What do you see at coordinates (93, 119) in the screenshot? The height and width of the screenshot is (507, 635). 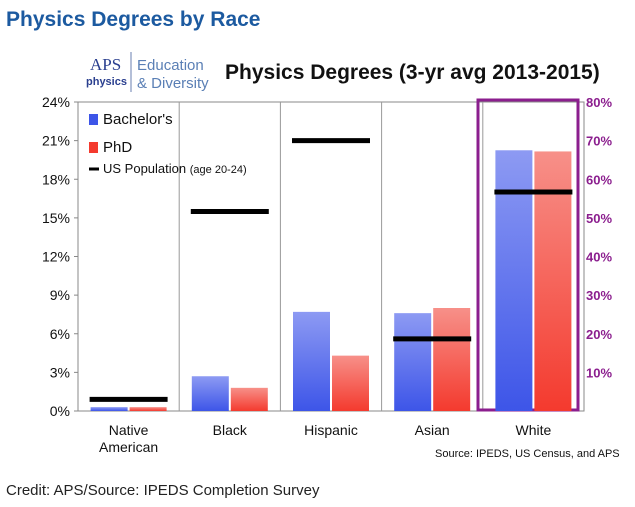 I see `legend-swatch-bachelors` at bounding box center [93, 119].